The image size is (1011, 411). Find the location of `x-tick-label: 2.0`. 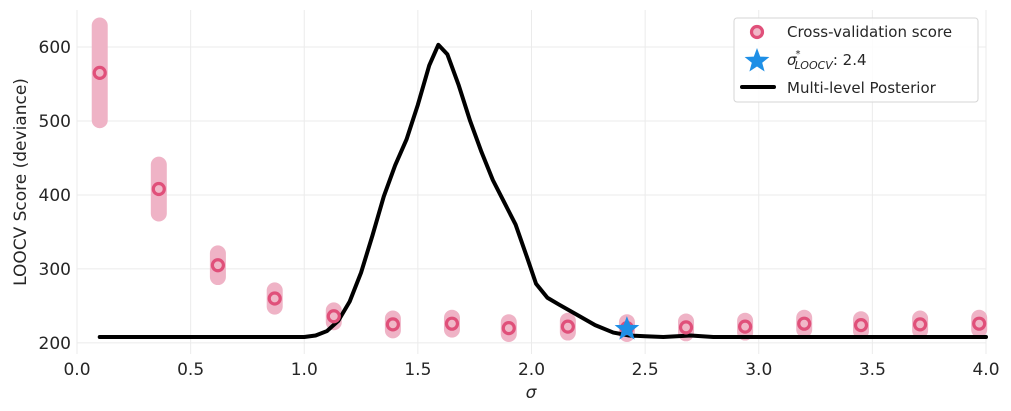

x-tick-label: 2.0 is located at coordinates (531, 370).